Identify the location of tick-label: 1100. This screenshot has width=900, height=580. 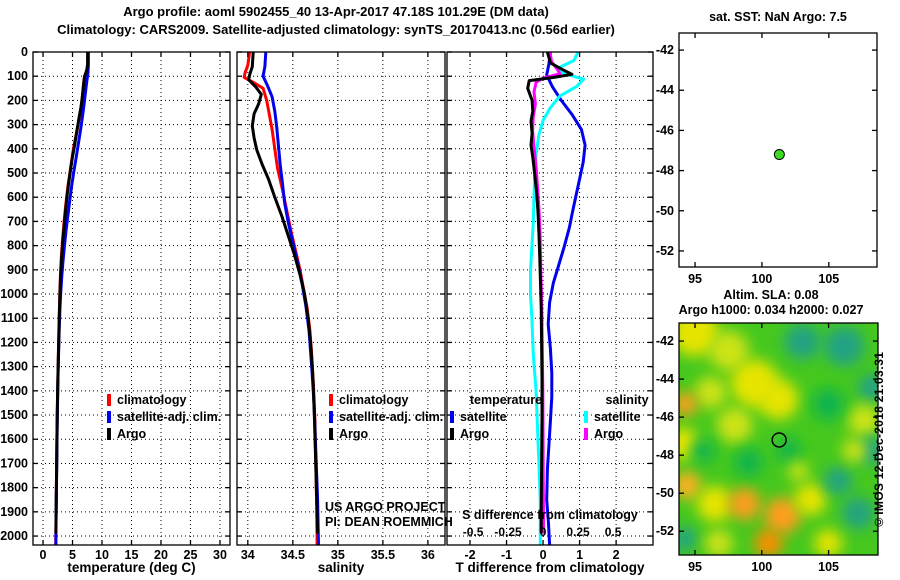
(14, 318).